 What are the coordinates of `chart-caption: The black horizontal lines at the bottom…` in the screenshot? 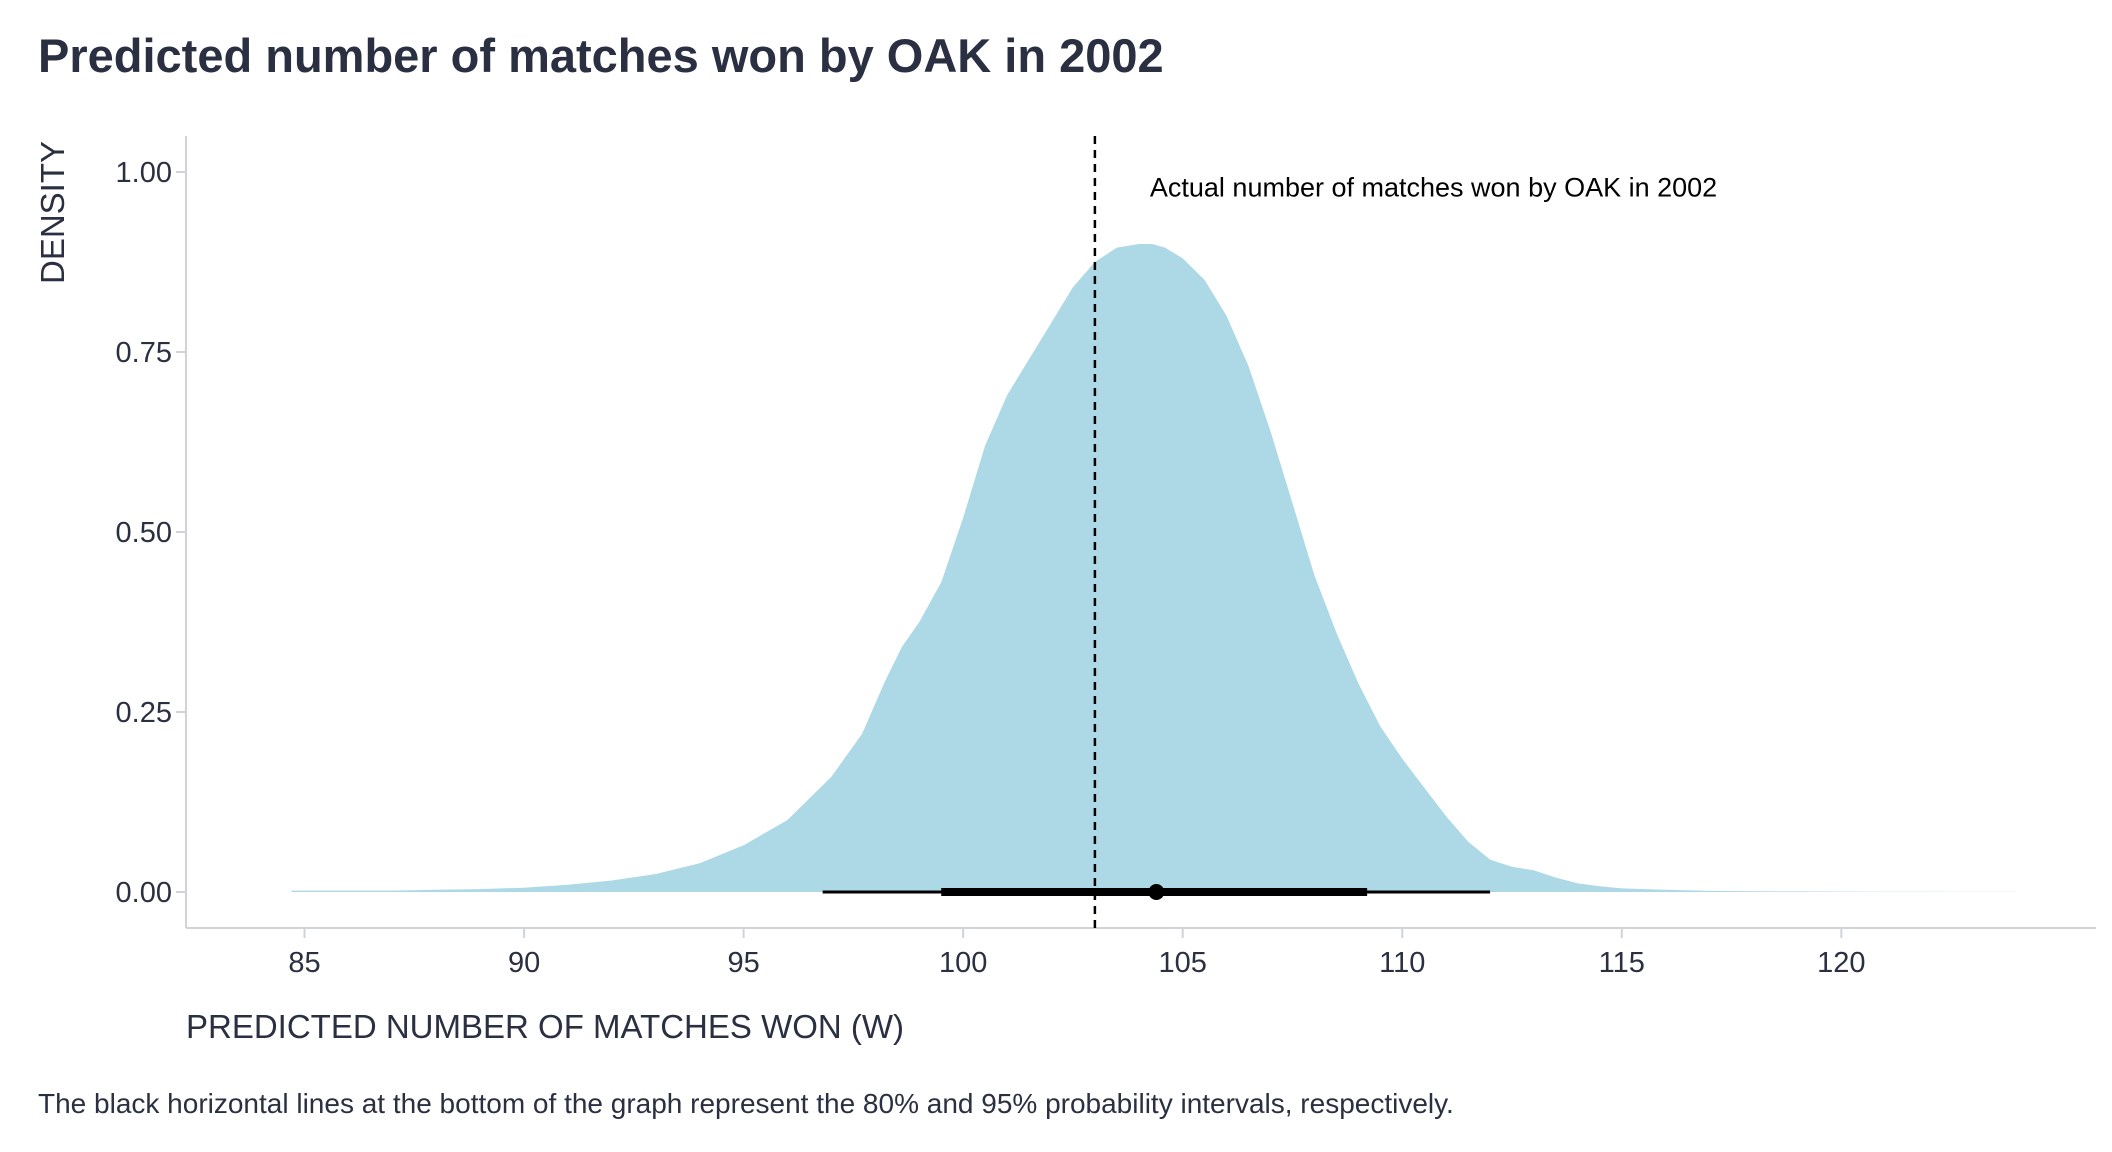 It's located at (746, 1103).